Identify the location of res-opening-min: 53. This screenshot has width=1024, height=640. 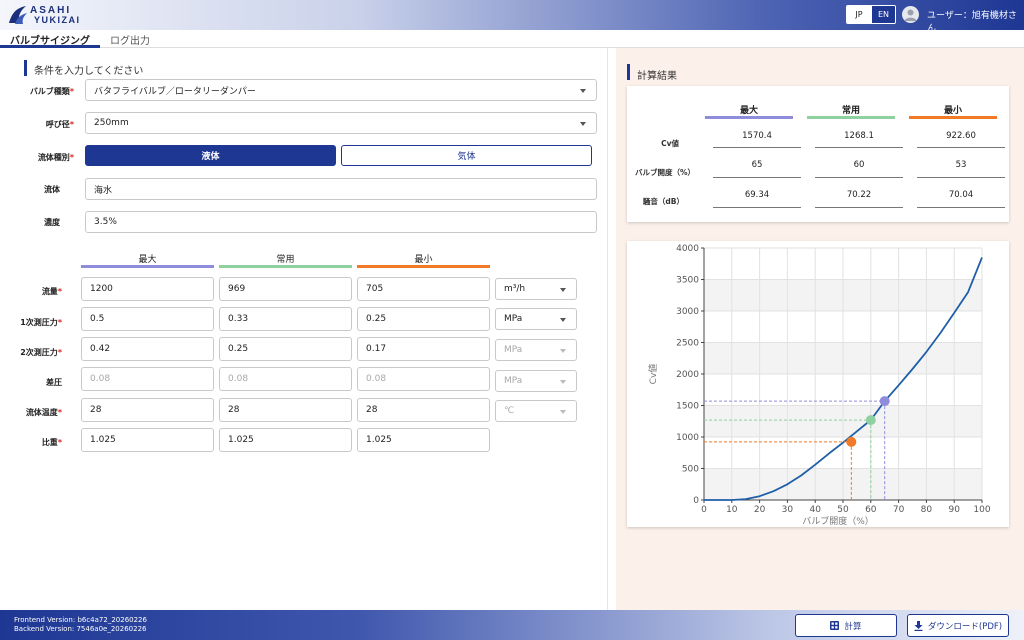
(961, 165).